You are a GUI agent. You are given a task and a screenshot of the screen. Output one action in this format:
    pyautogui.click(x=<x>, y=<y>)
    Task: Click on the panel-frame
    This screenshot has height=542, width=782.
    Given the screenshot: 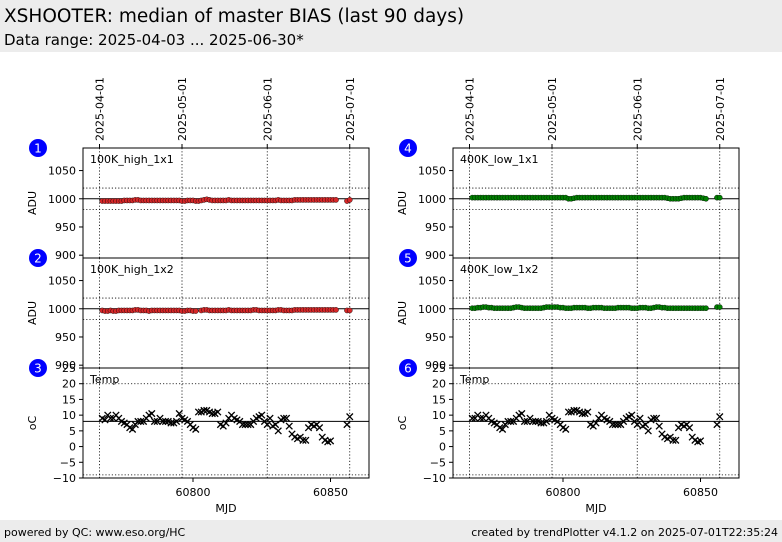 What is the action you would take?
    pyautogui.click(x=226, y=423)
    